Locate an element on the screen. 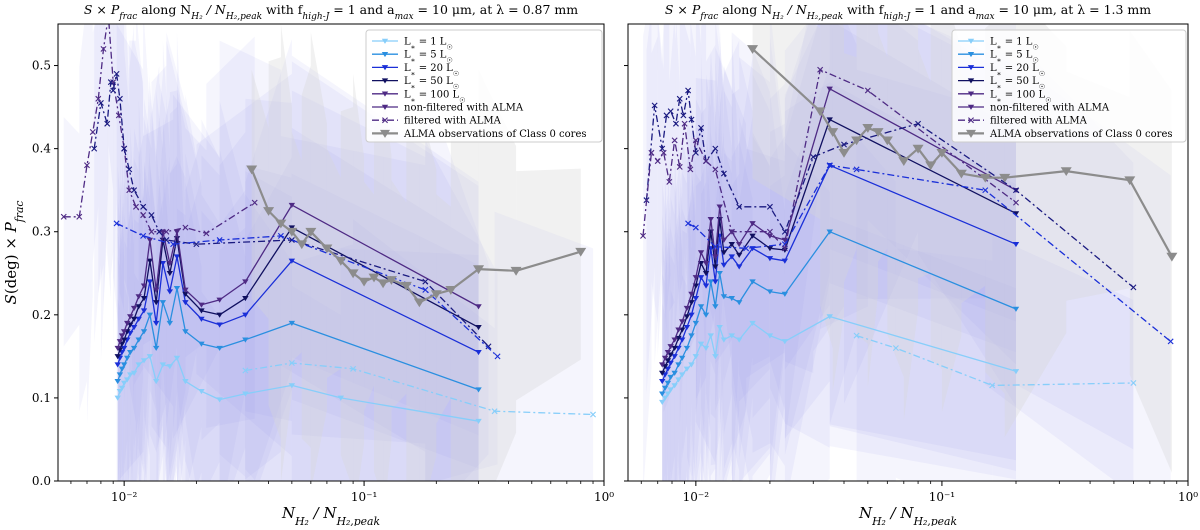  x-tick-label: 10⁻¹ is located at coordinates (942, 497).